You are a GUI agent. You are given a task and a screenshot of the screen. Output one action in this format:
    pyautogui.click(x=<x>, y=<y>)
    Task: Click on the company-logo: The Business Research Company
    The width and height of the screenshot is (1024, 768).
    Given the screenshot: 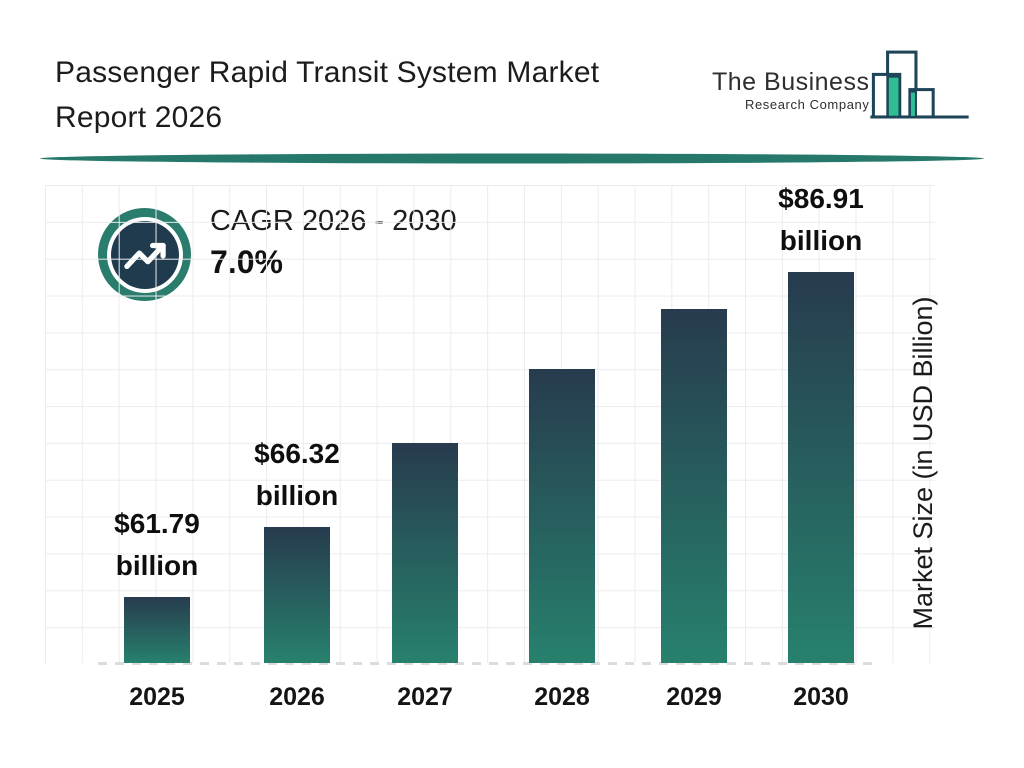 What is the action you would take?
    pyautogui.click(x=847, y=80)
    